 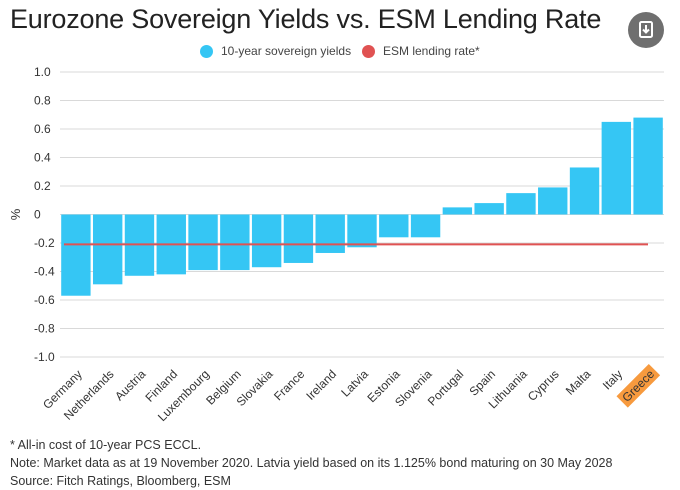 What do you see at coordinates (42, 72) in the screenshot?
I see `y-tick-label: 1.0` at bounding box center [42, 72].